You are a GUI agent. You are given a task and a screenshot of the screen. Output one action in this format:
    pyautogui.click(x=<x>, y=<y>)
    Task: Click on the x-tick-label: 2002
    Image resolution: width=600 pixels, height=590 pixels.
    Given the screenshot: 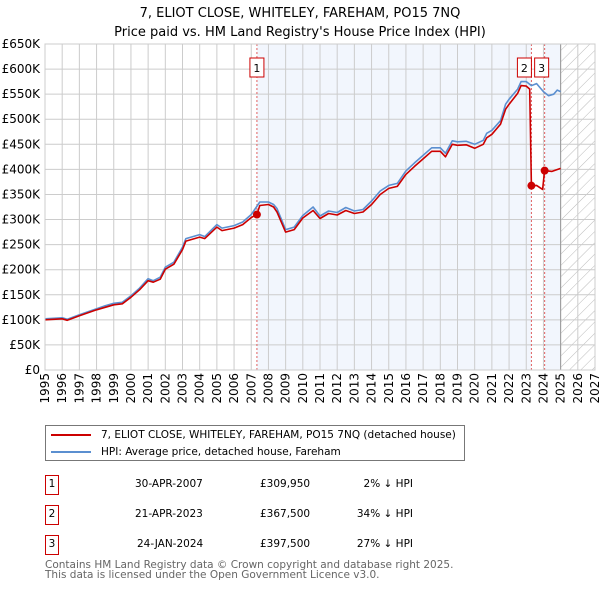 What is the action you would take?
    pyautogui.click(x=165, y=388)
    